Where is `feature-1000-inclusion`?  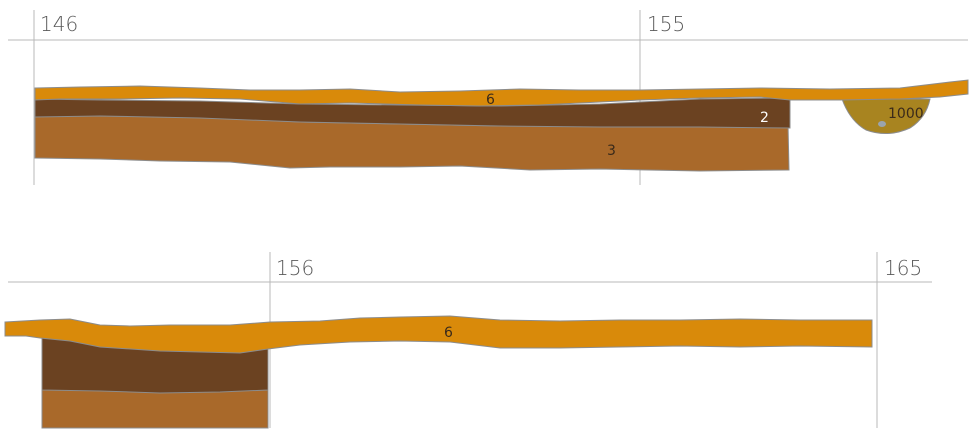 feature-1000-inclusion is located at coordinates (882, 124).